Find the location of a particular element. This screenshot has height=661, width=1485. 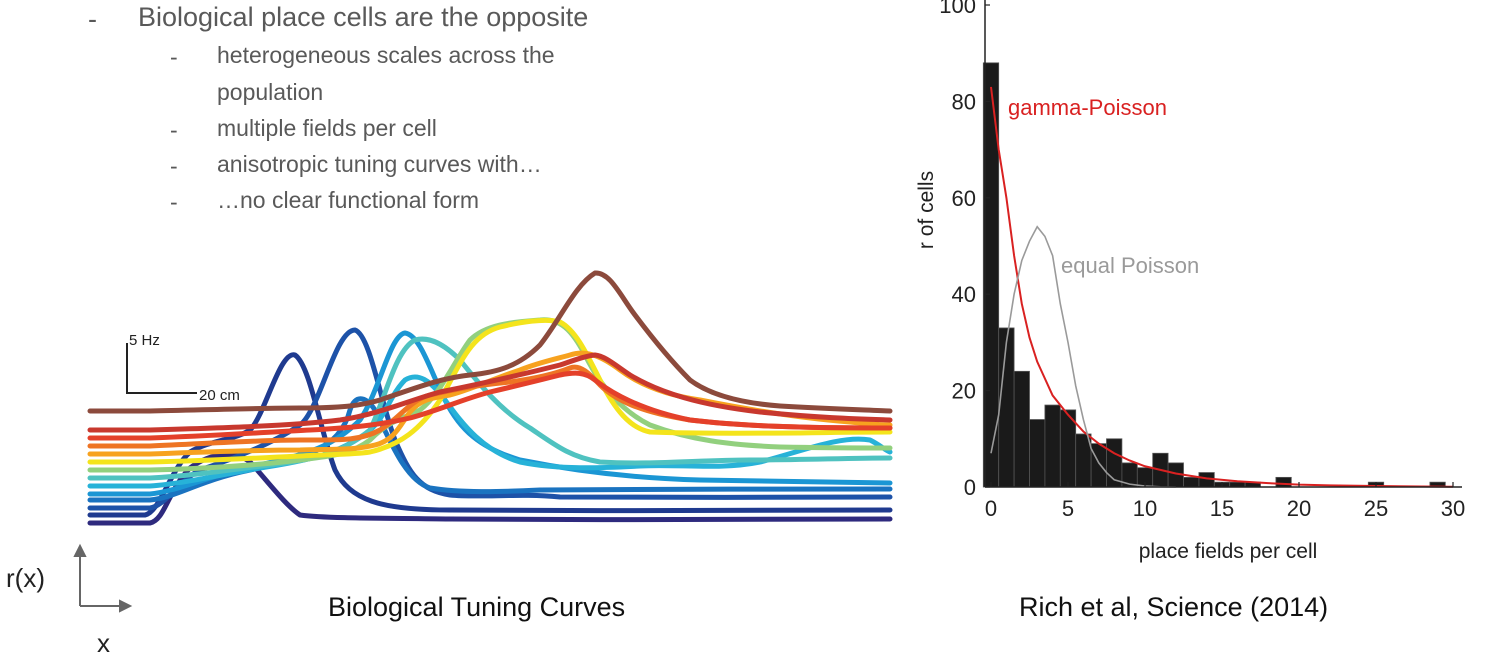

scale-bar-distance-label: 20 cm is located at coordinates (219, 395).